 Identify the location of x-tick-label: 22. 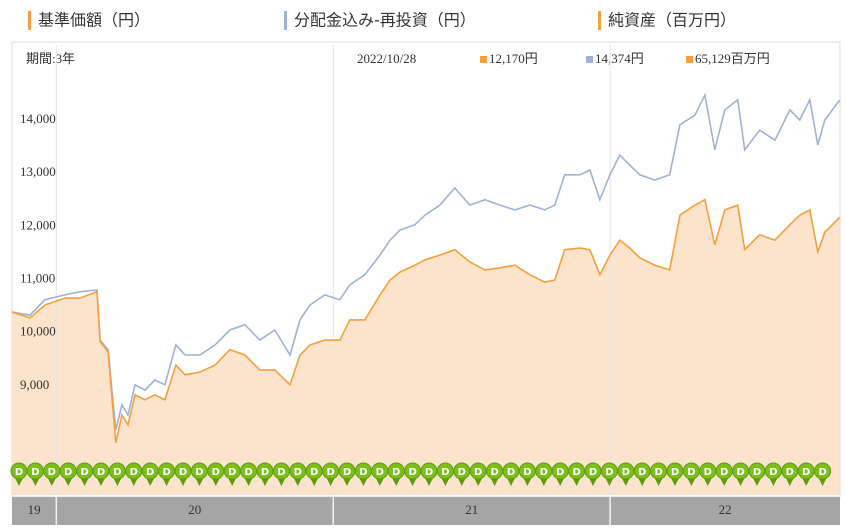
(725, 509).